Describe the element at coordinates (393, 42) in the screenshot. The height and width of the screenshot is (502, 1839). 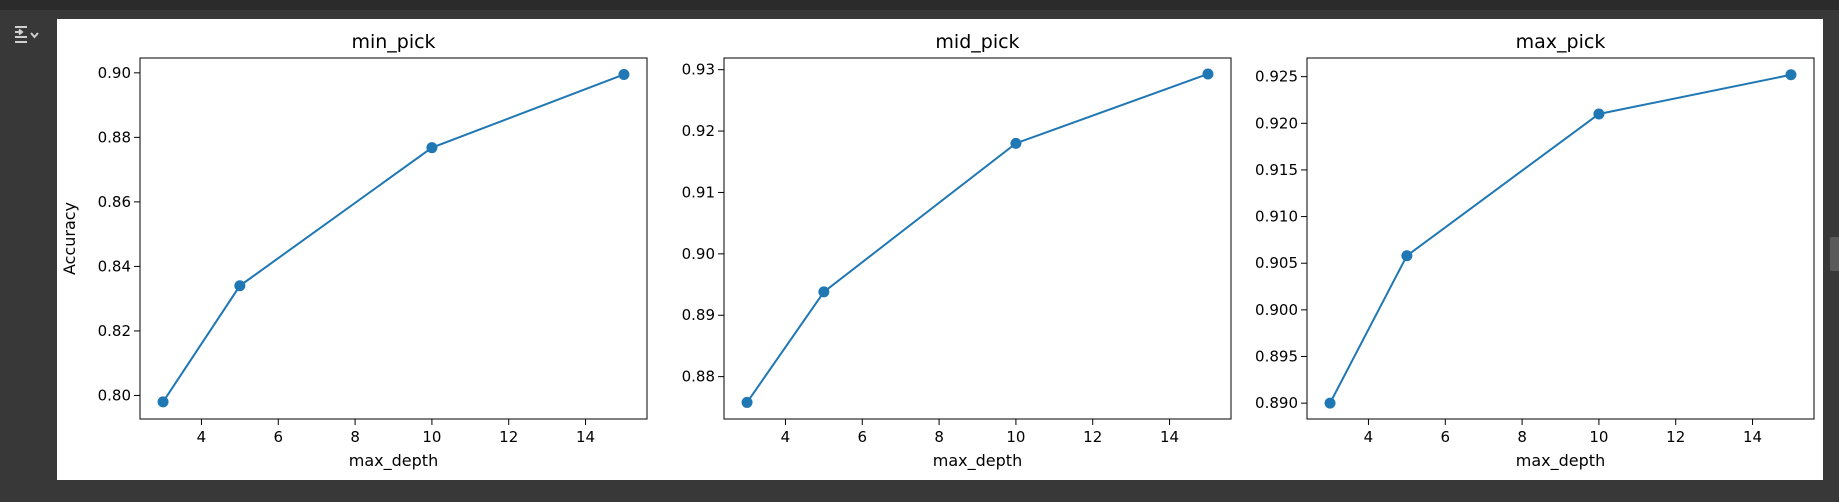
I see `subplot-title: min_pick` at that location.